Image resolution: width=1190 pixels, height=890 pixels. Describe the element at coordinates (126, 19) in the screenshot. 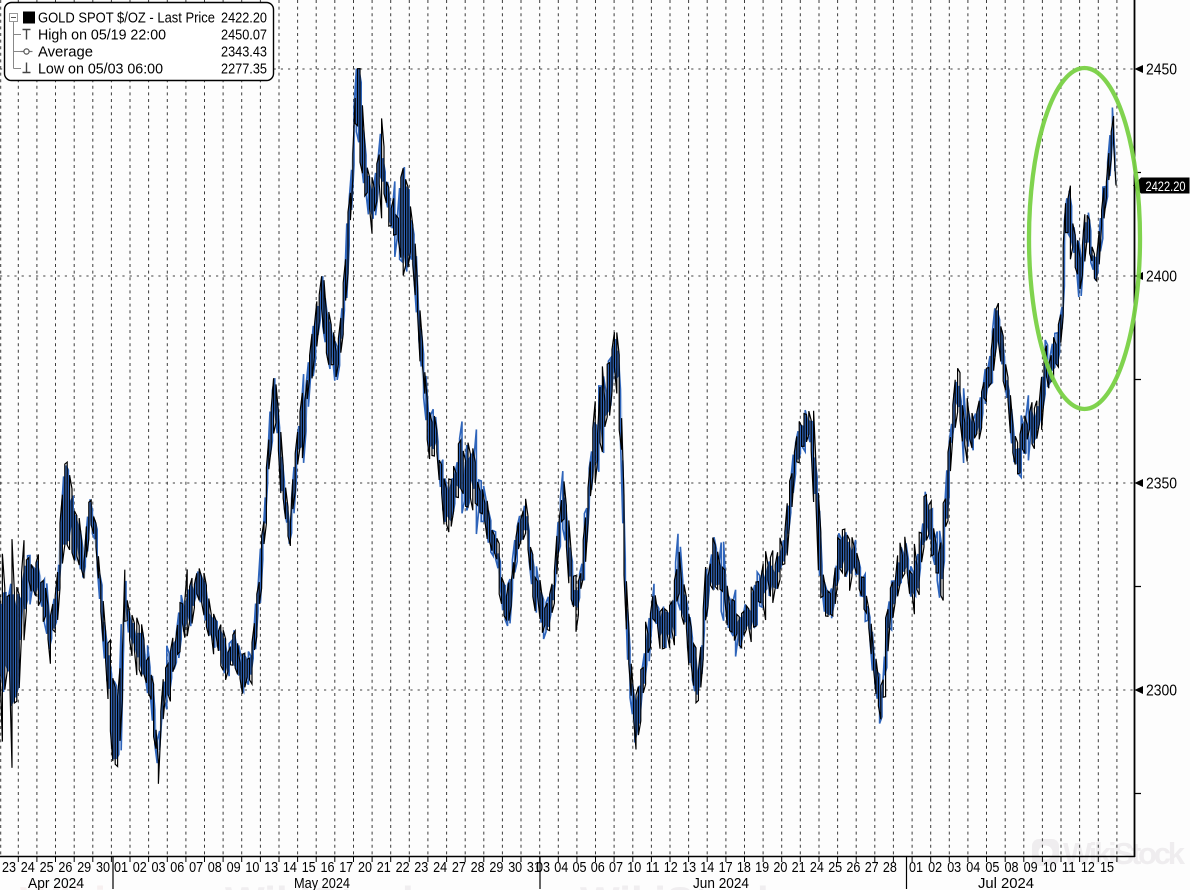

I see `svg-text: GOLD SPOT $/OZ - Last Price` at that location.